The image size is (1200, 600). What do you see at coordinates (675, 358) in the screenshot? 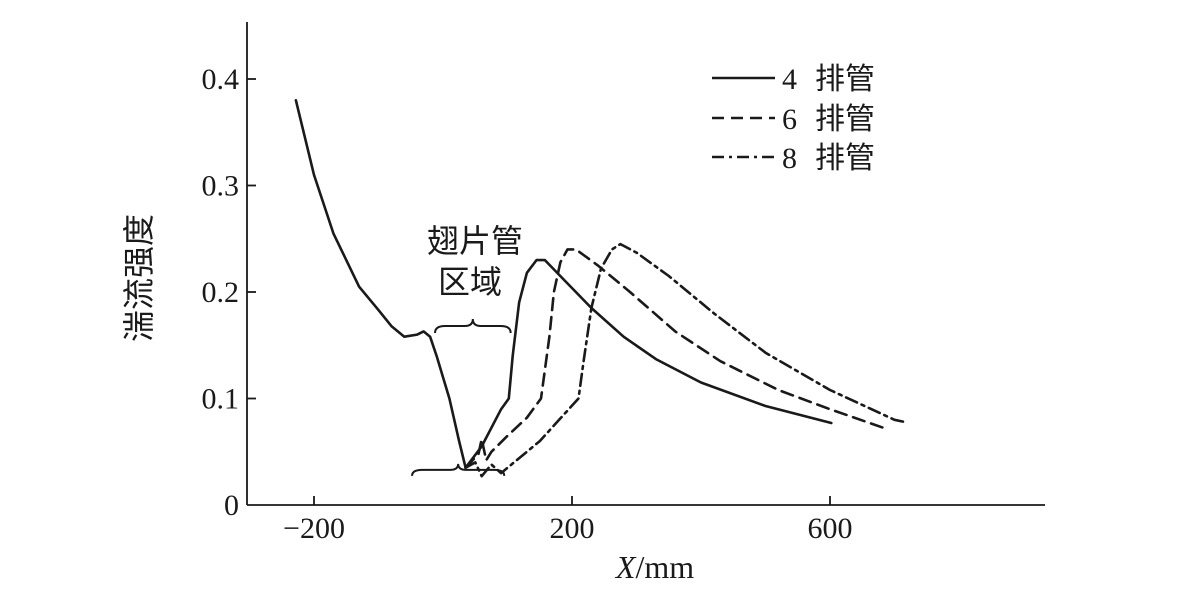
I see `series-line-6-rows` at bounding box center [675, 358].